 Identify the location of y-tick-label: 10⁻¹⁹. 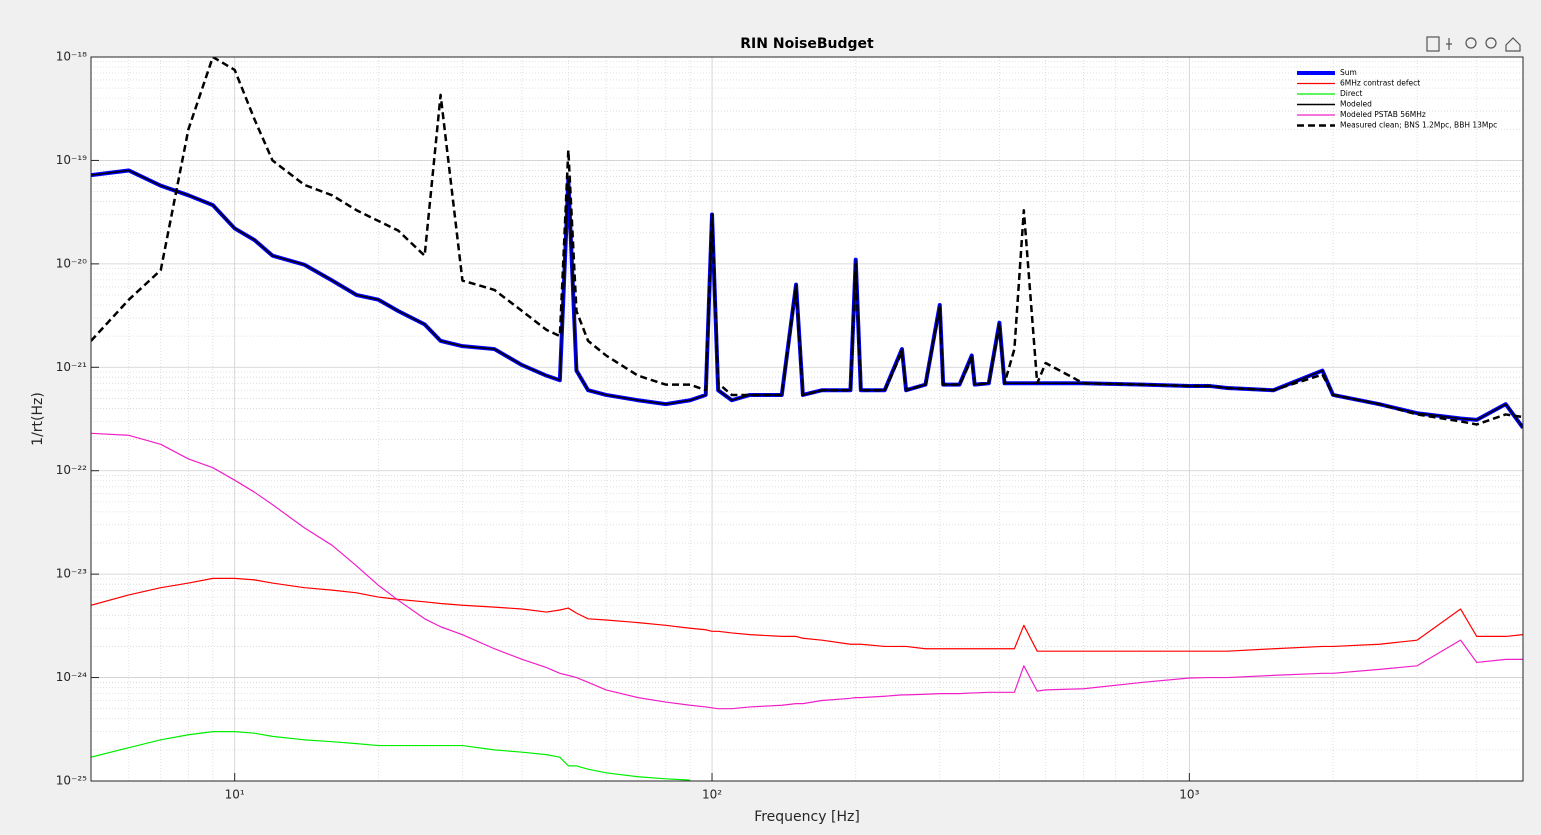
(71, 160).